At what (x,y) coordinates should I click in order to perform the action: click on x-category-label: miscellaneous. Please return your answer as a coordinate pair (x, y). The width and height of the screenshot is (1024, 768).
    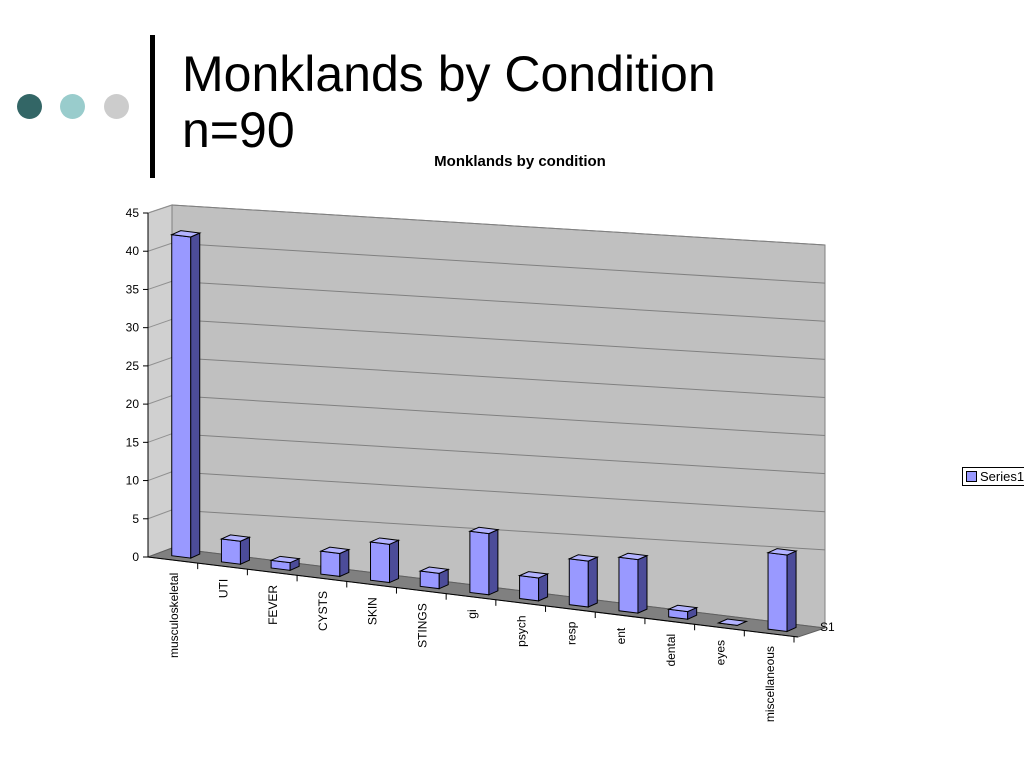
    Looking at the image, I should click on (770, 684).